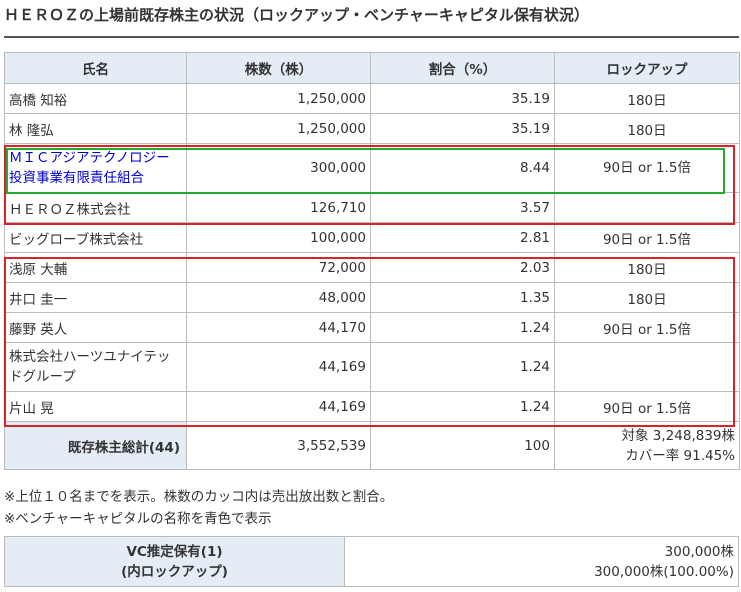 Image resolution: width=741 pixels, height=592 pixels. What do you see at coordinates (95, 406) in the screenshot?
I see `cell-name: 片山 晃` at bounding box center [95, 406].